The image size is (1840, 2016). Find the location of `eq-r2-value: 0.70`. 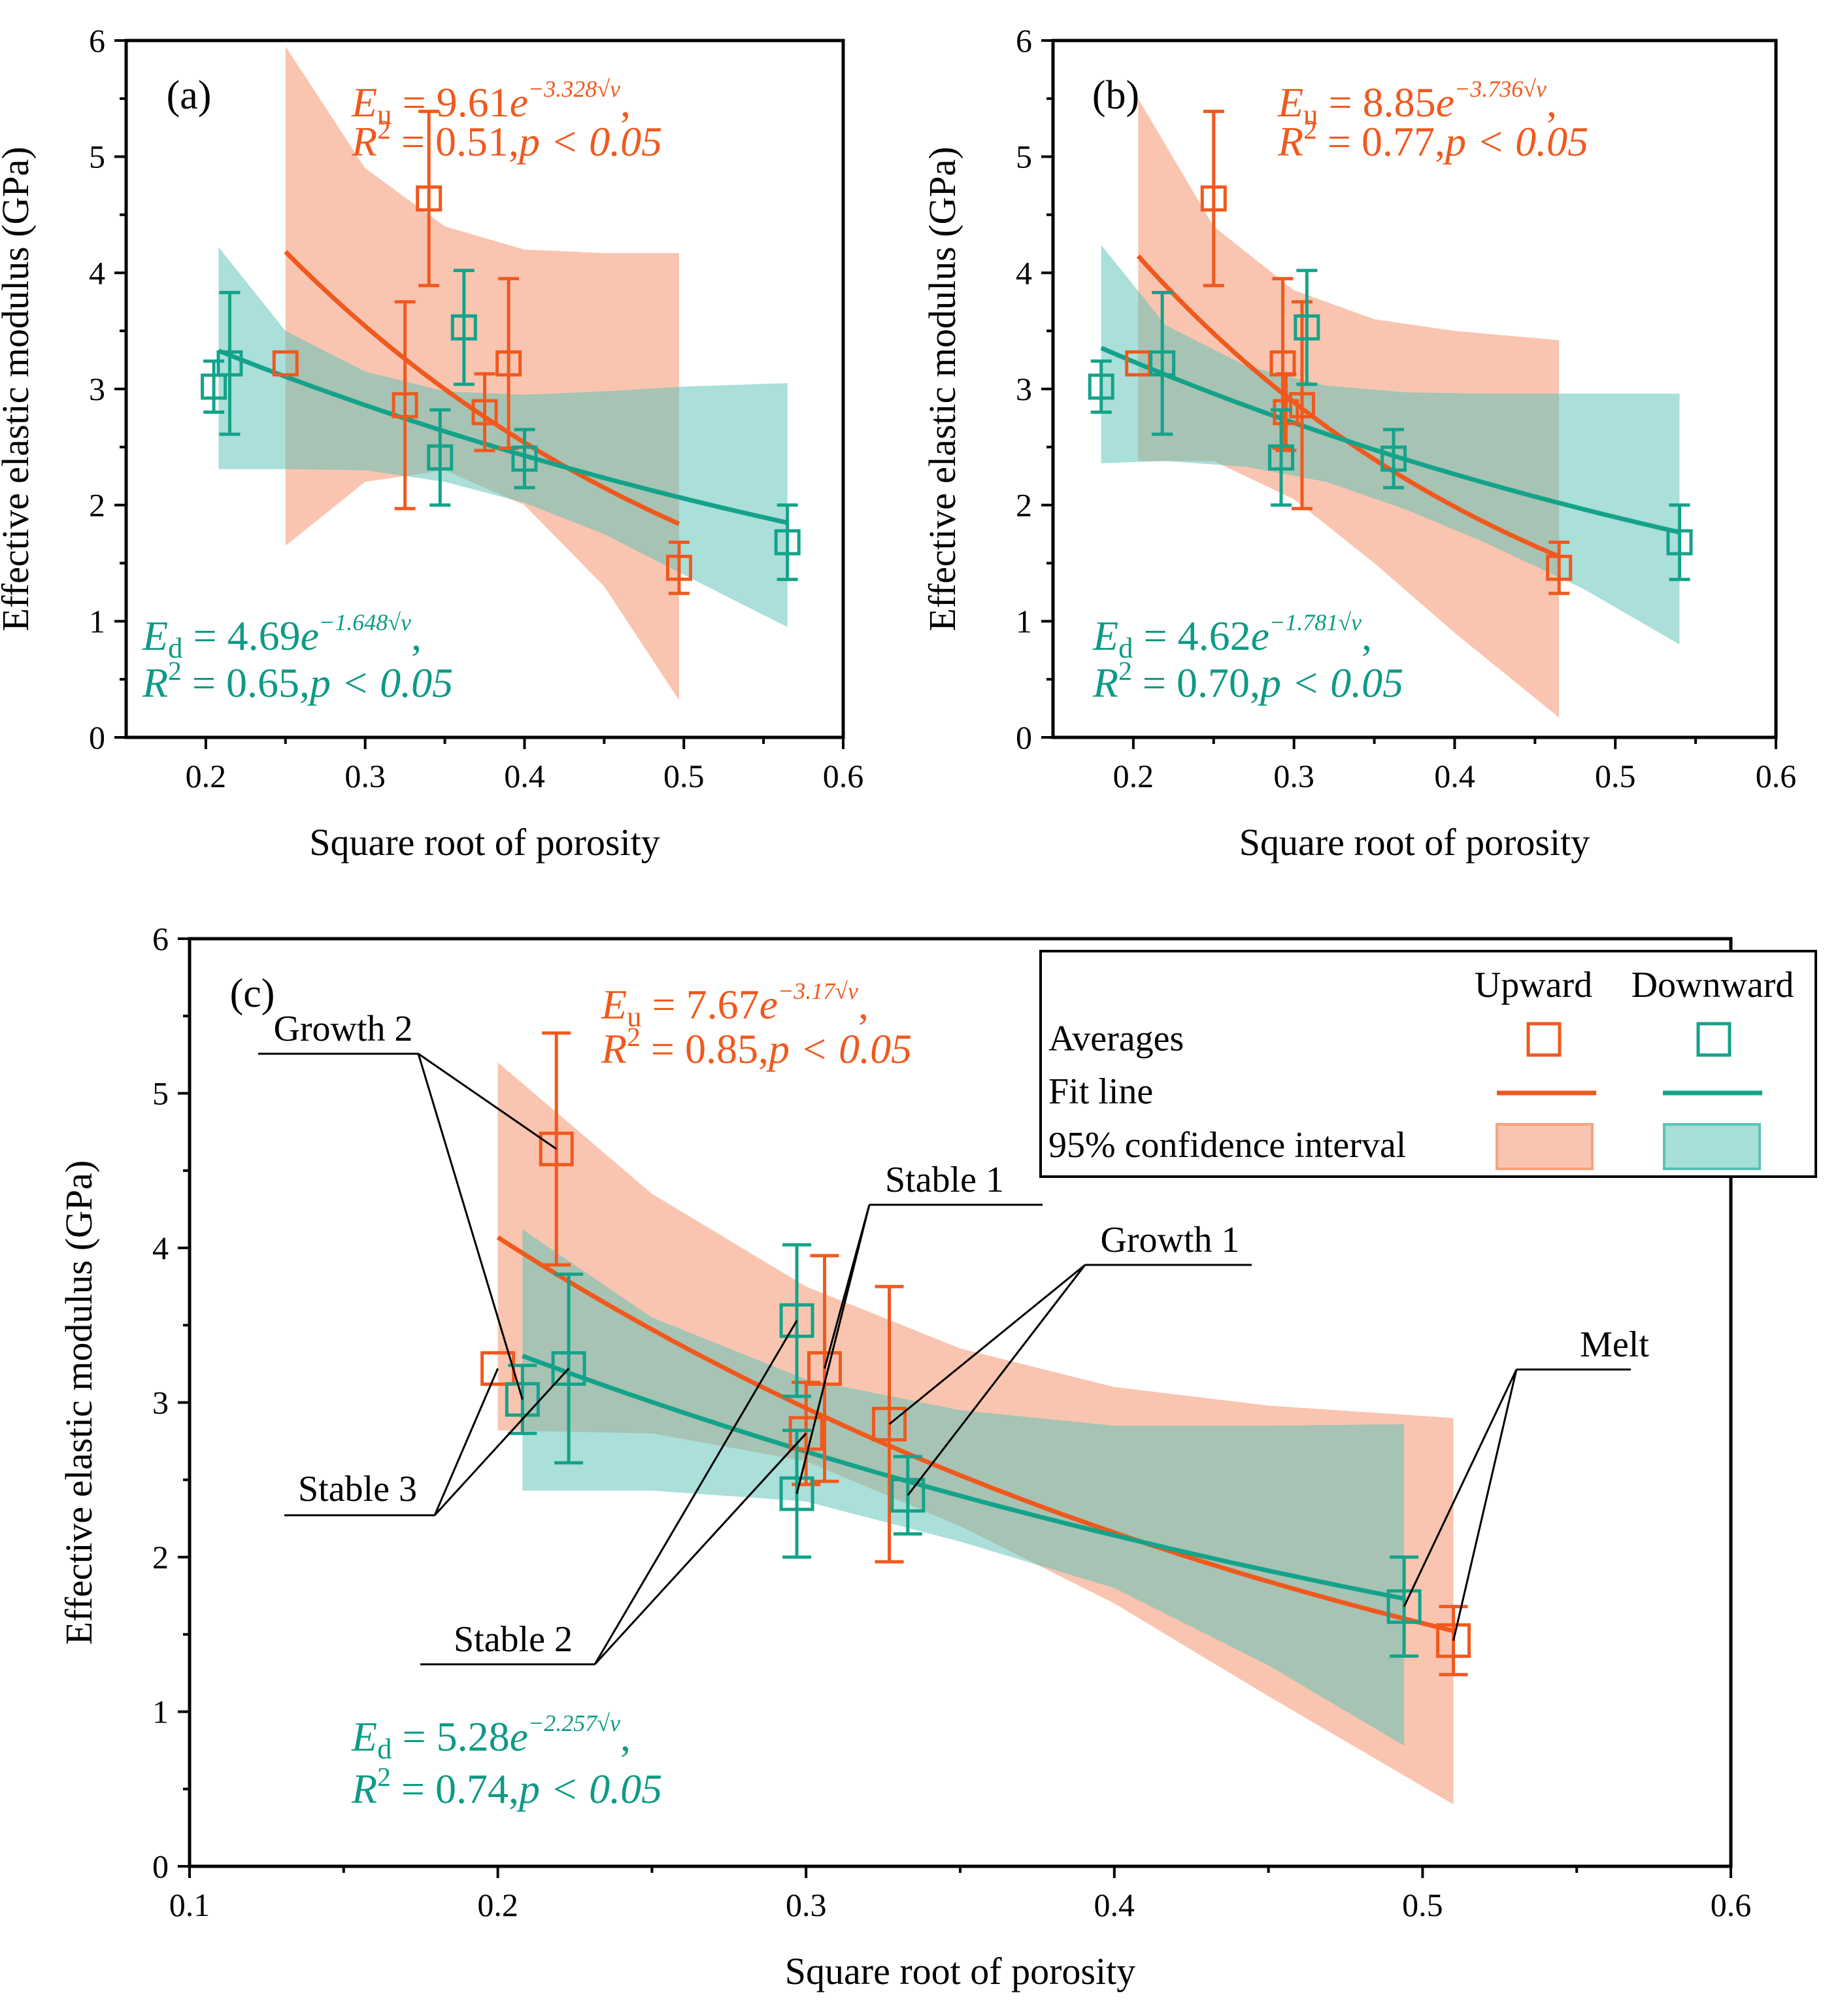

eq-r2-value: 0.70 is located at coordinates (1213, 683).